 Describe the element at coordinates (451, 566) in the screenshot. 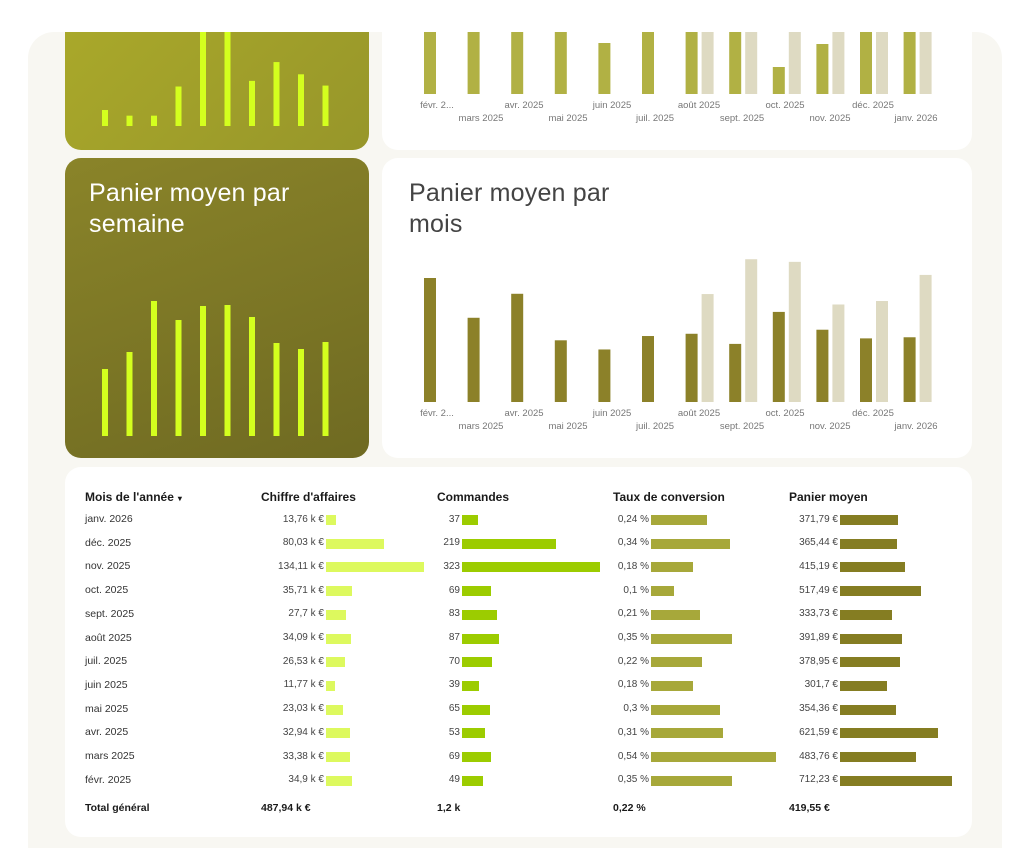

I see `cell-orders: 323` at that location.